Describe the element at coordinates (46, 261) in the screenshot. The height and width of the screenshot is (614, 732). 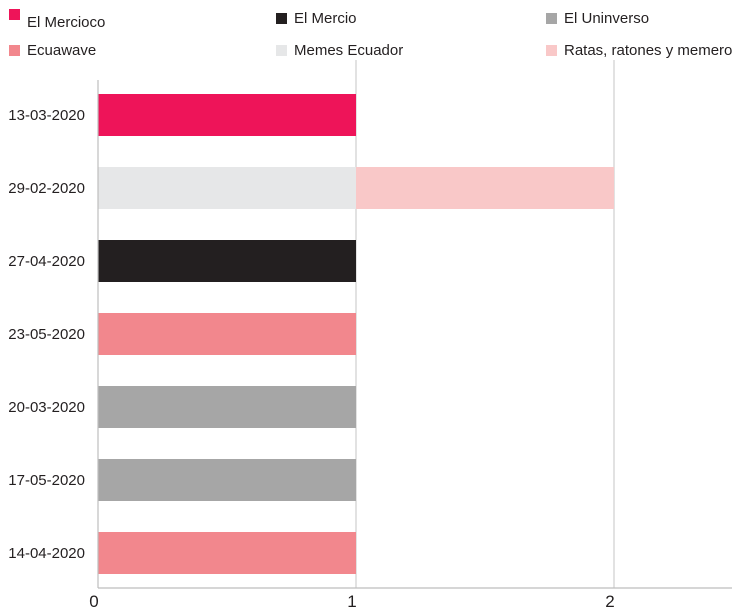
I see `y-tick-label: 27-04-2020` at that location.